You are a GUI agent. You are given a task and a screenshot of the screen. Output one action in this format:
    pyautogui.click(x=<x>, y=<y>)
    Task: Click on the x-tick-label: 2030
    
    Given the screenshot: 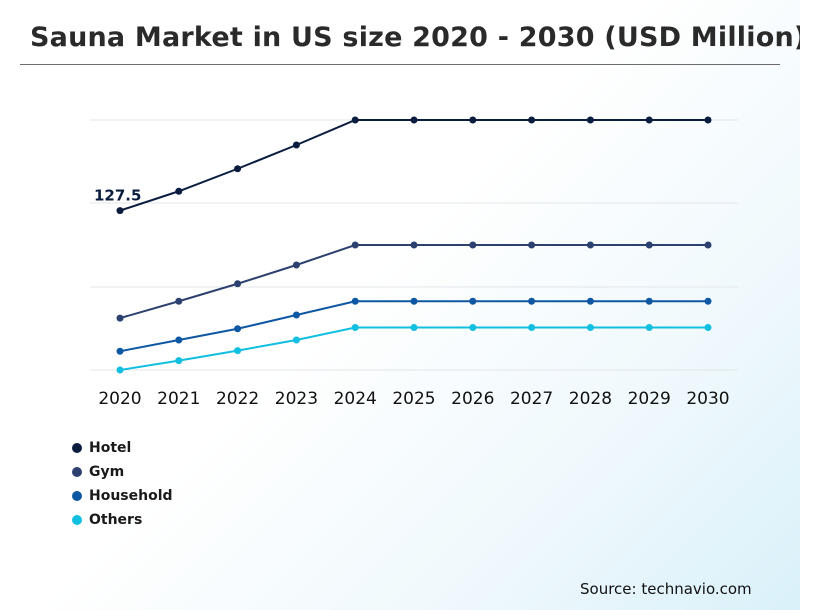 What is the action you would take?
    pyautogui.click(x=707, y=399)
    